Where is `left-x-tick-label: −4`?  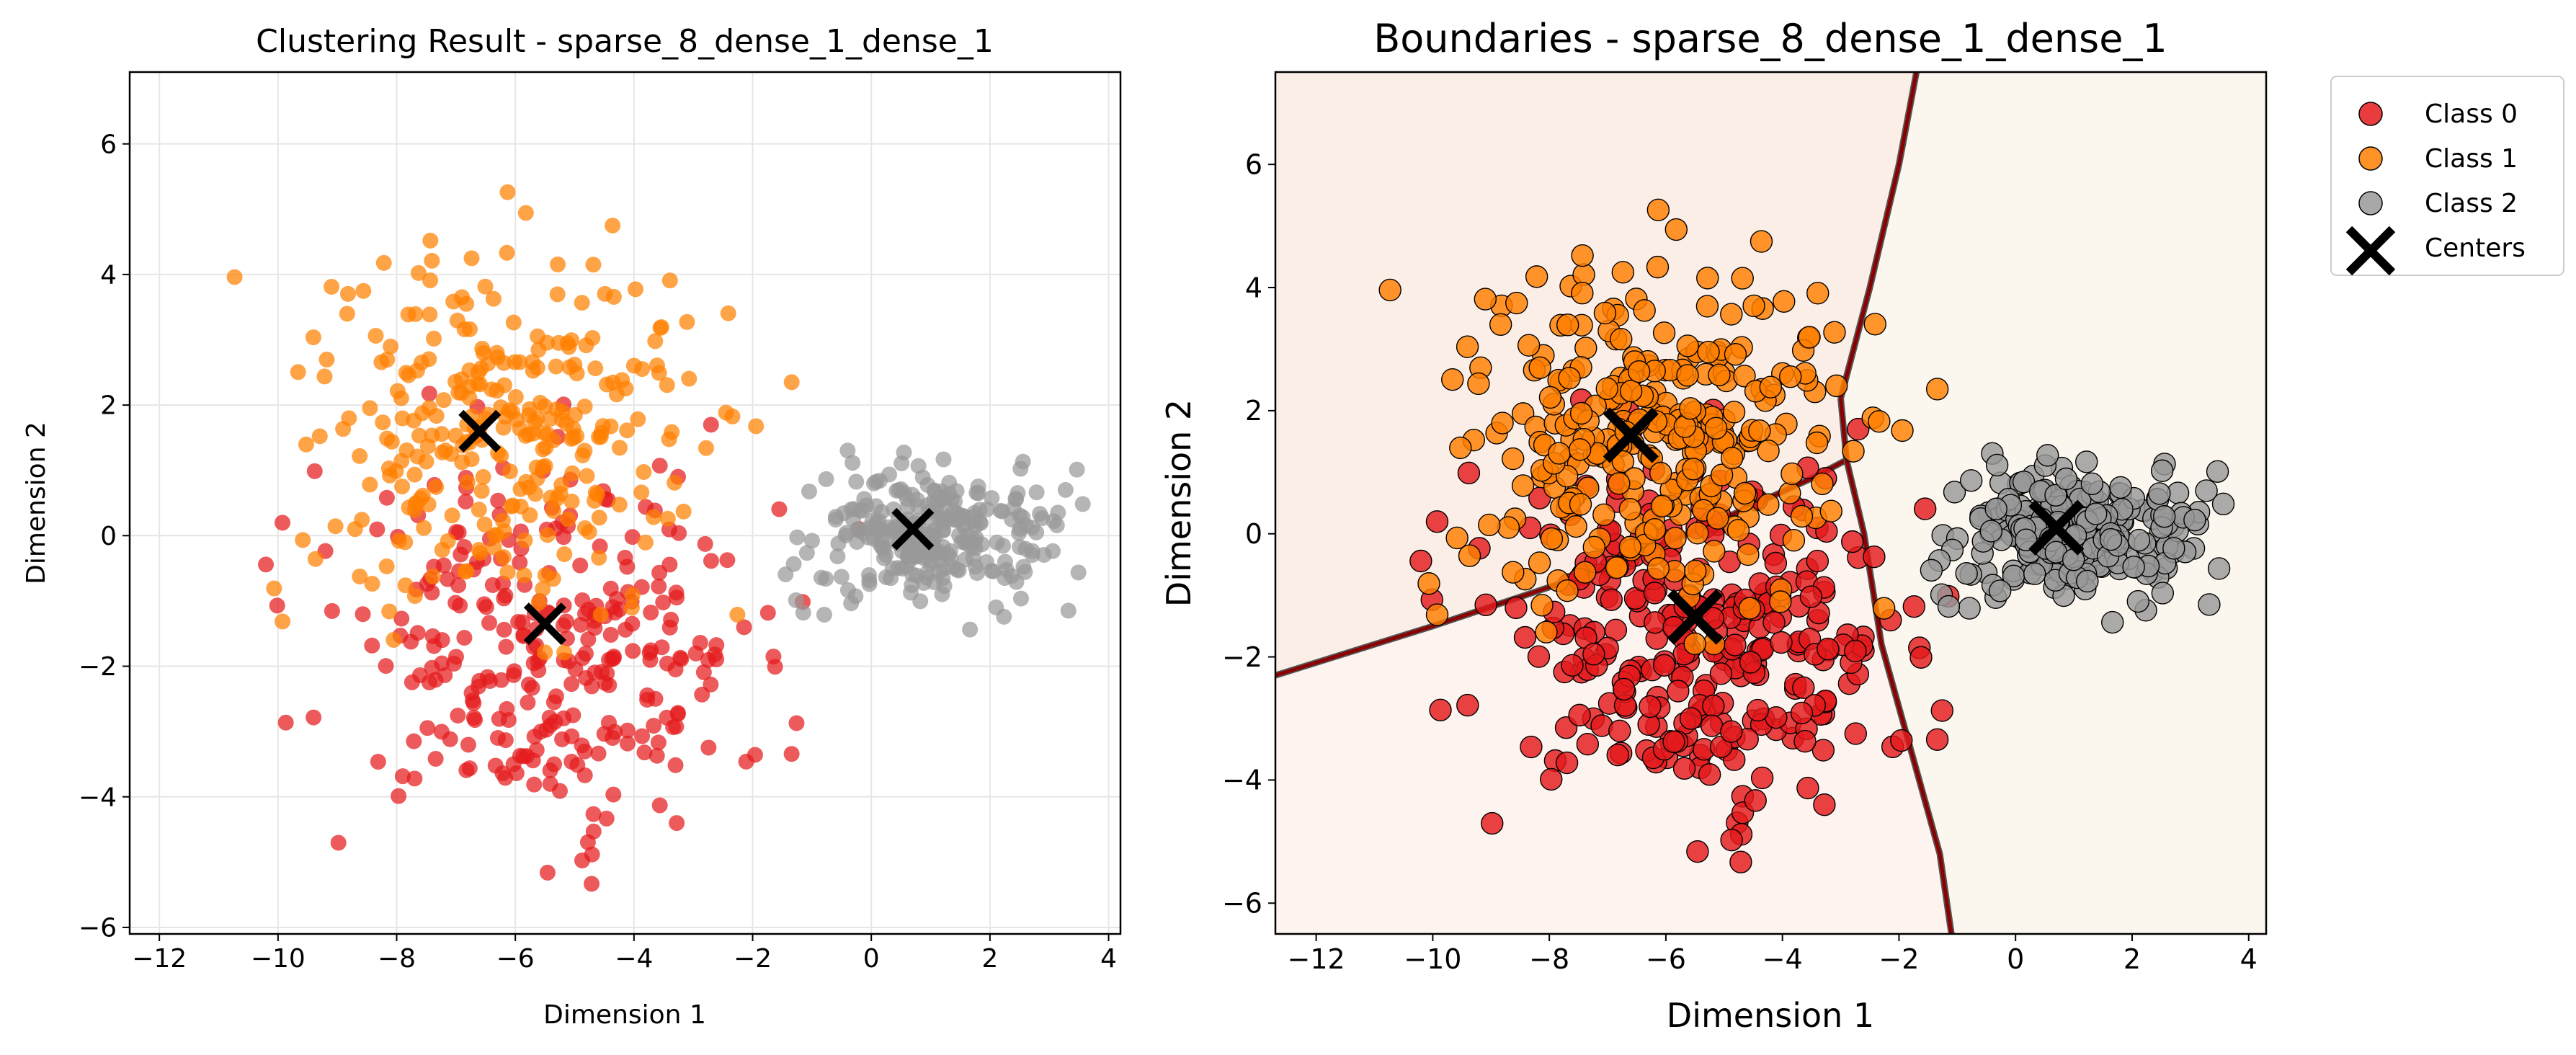
left-x-tick-label: −4 is located at coordinates (634, 959).